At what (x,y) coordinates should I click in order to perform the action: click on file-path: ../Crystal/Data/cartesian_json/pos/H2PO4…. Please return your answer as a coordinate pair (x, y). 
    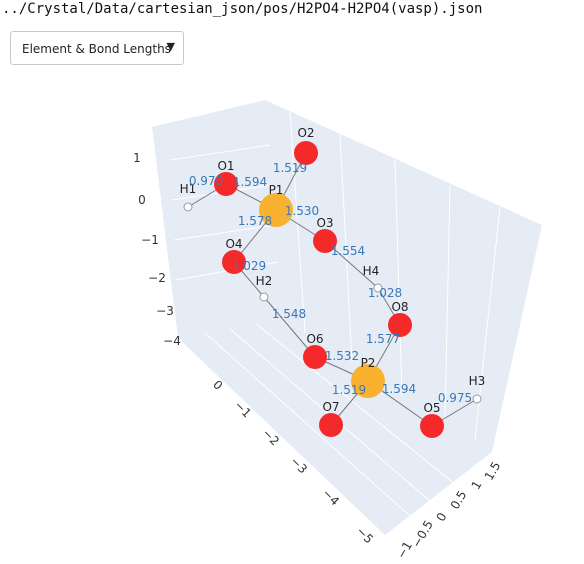
    Looking at the image, I should click on (242, 9).